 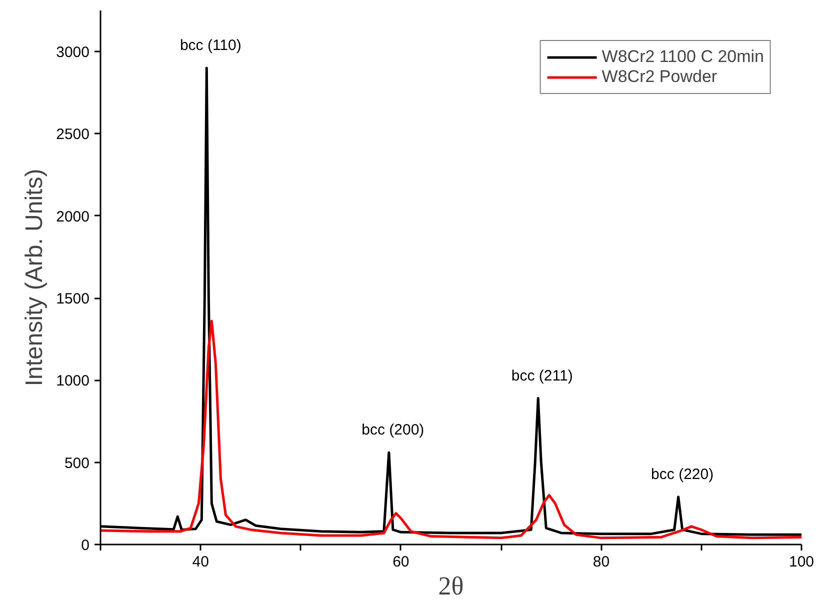 What do you see at coordinates (73, 217) in the screenshot?
I see `y-tick-label: 2000` at bounding box center [73, 217].